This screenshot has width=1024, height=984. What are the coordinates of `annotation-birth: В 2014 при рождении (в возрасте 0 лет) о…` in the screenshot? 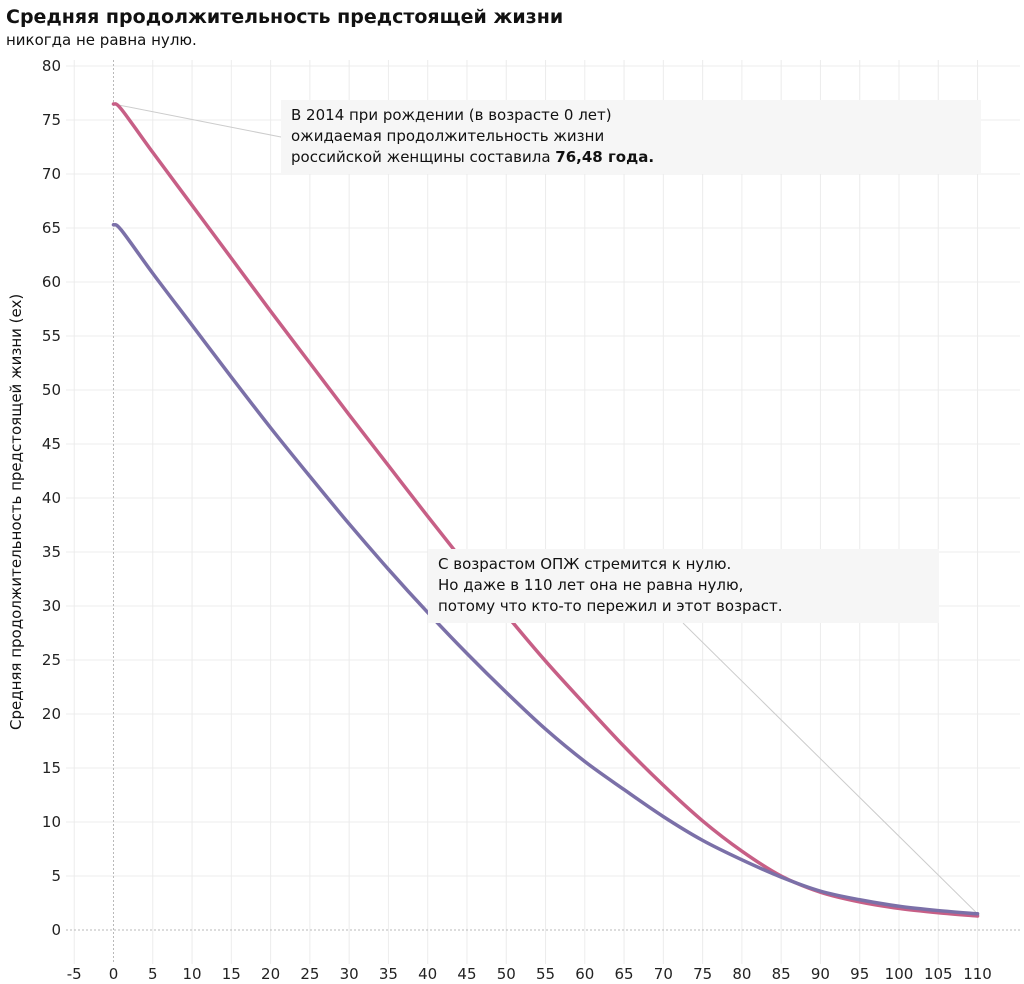 It's located at (631, 137).